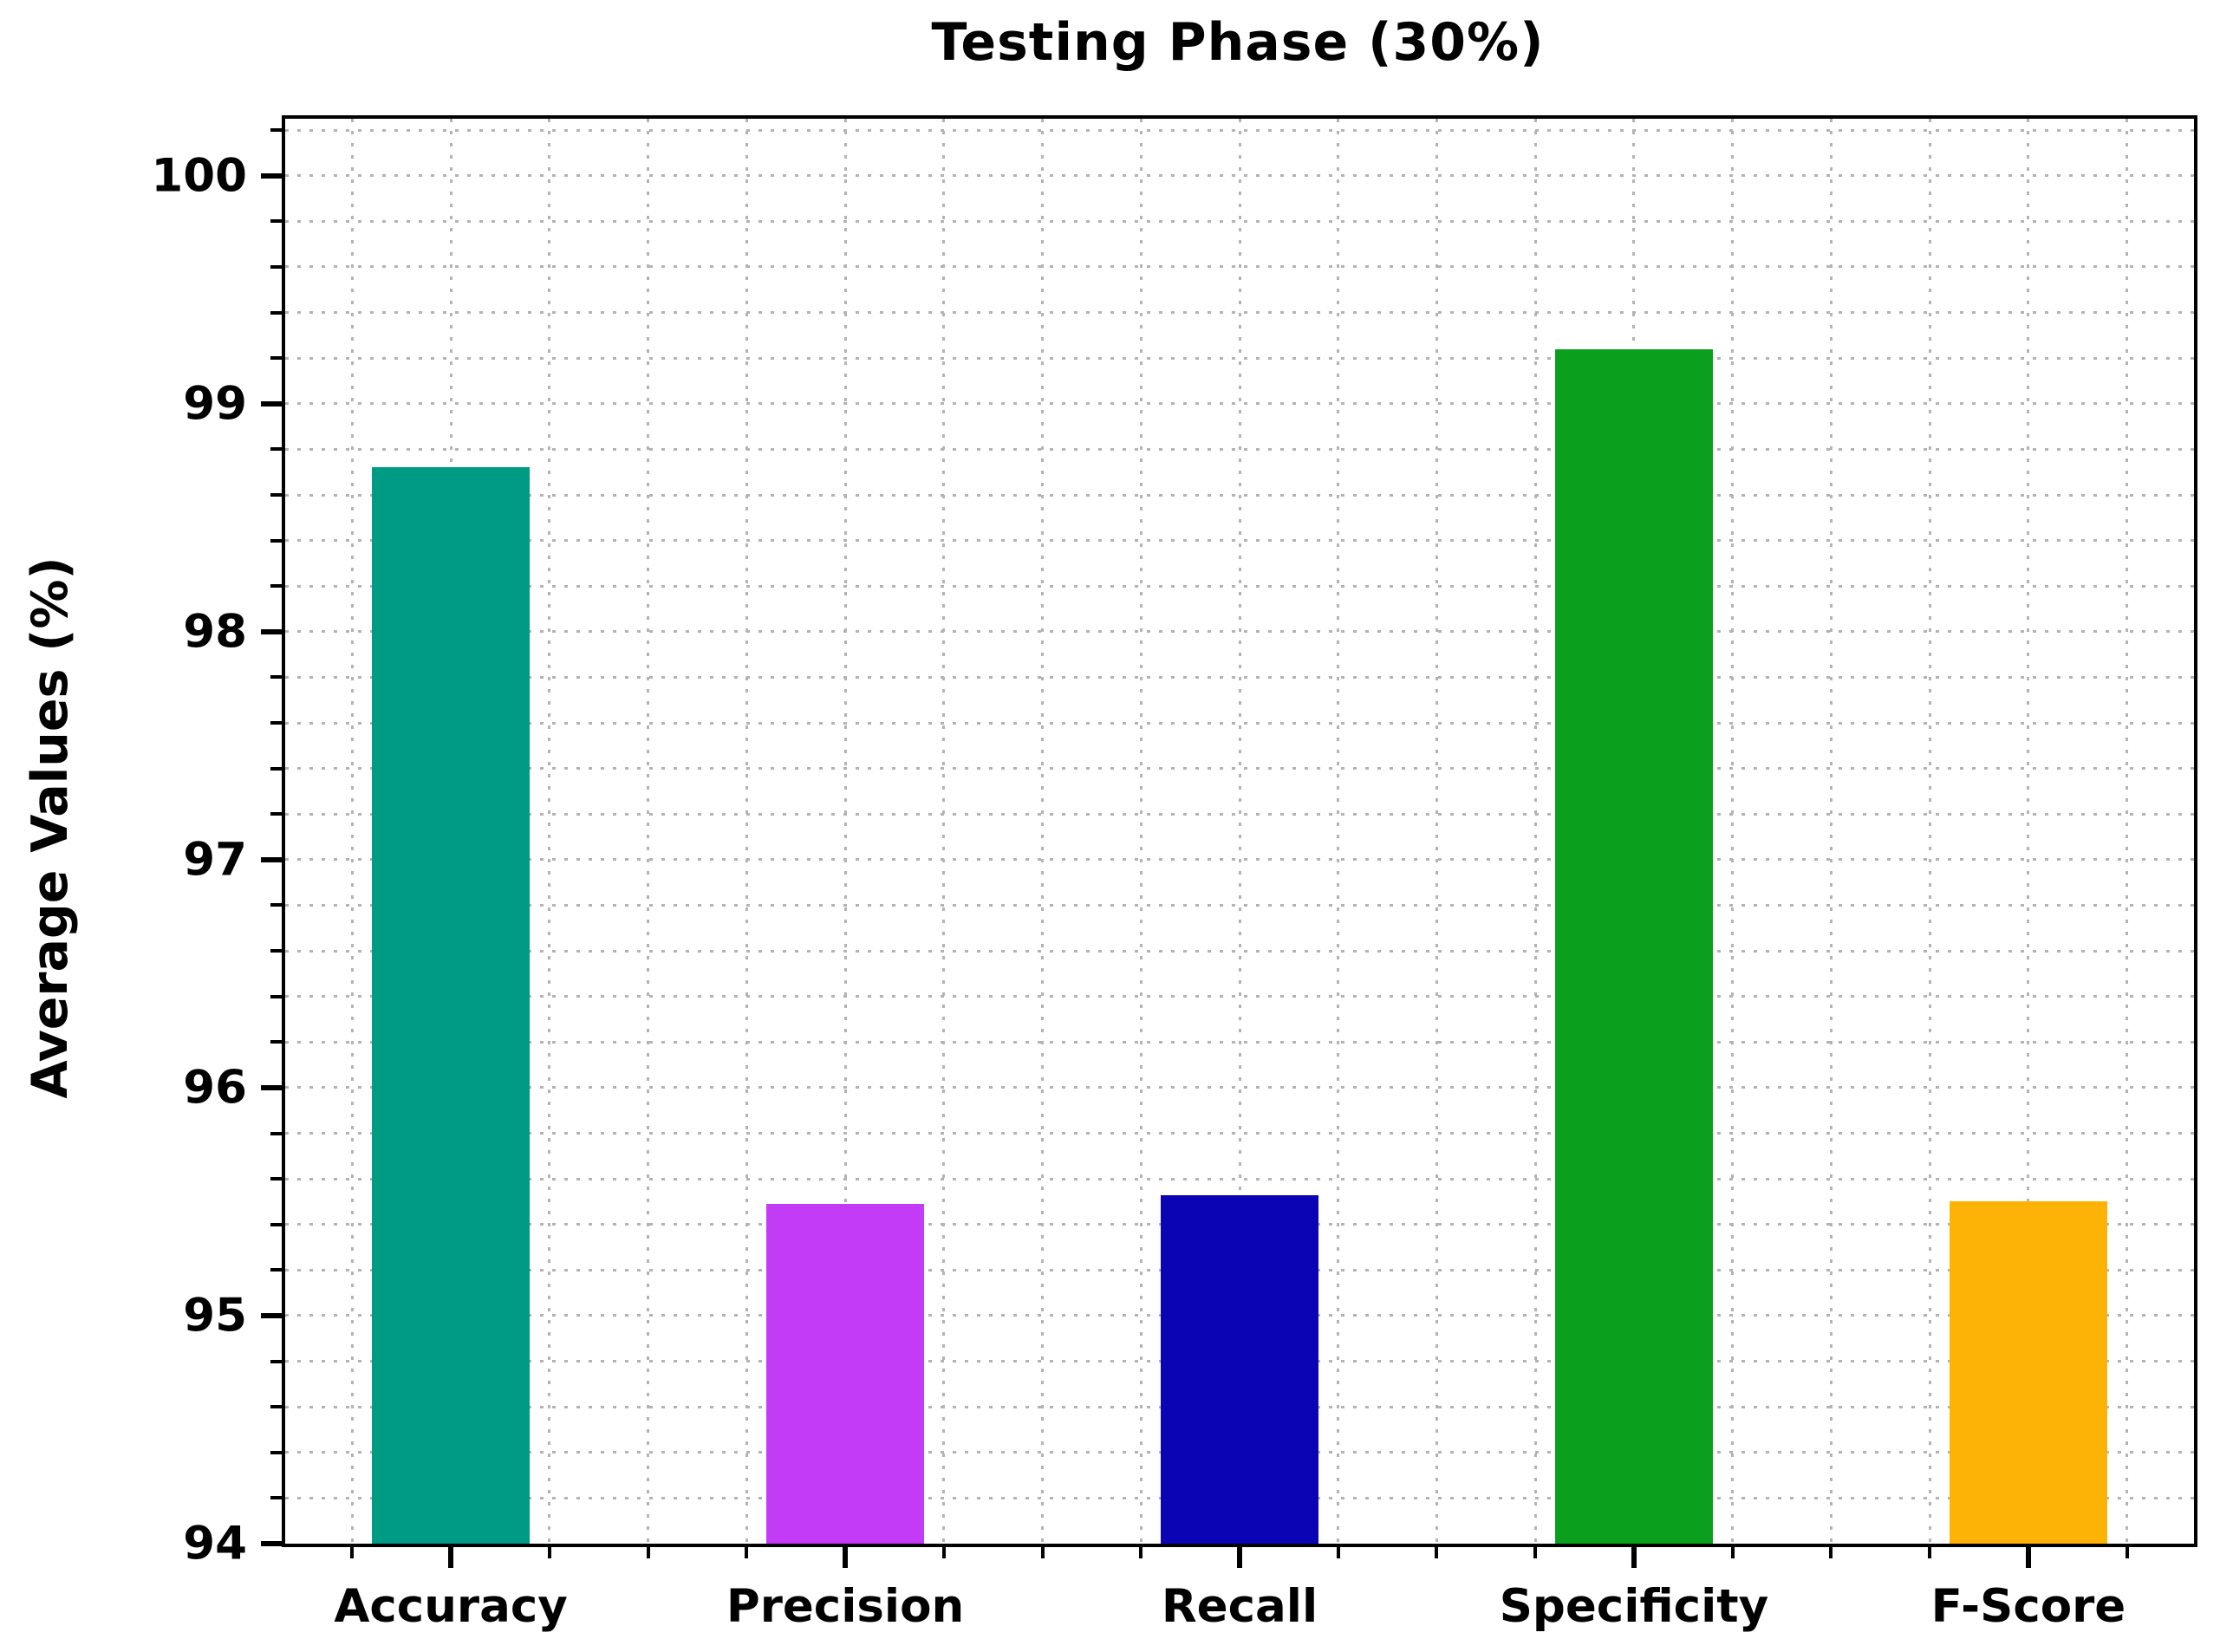 The width and height of the screenshot is (2233, 1652). I want to click on x-axis-category-label: Accuracy, so click(451, 1606).